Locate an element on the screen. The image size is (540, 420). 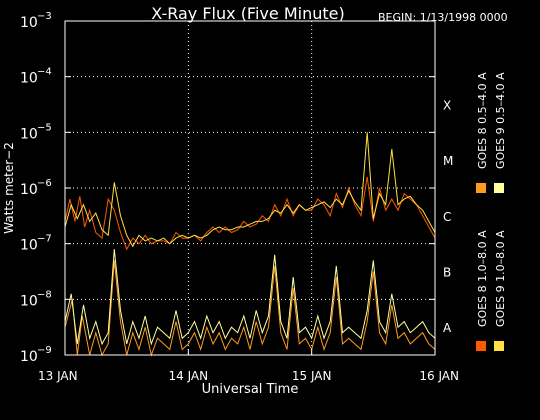
y-tick-label: 10 −3 is located at coordinates (36, 21).